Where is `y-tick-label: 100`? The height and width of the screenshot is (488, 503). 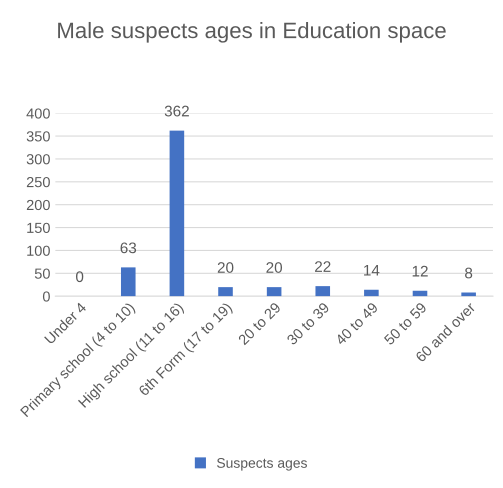
y-tick-label: 100 is located at coordinates (38, 251).